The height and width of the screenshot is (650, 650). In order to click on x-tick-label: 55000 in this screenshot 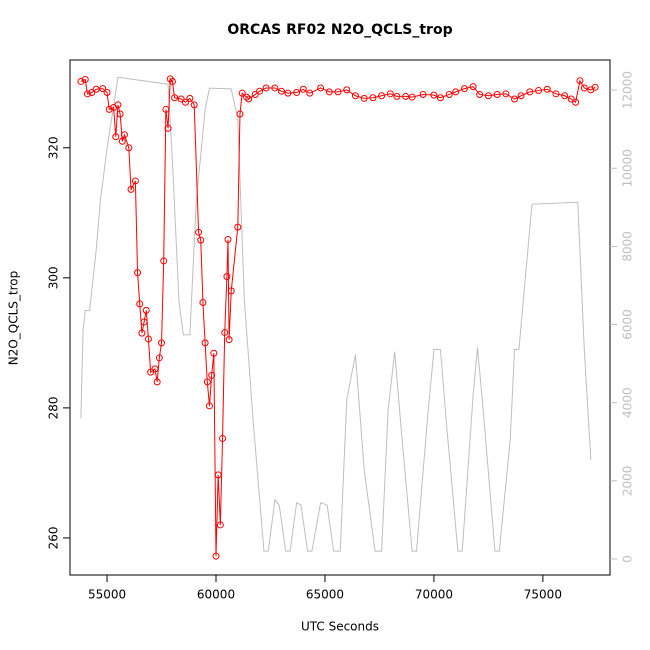, I will do `click(107, 595)`.